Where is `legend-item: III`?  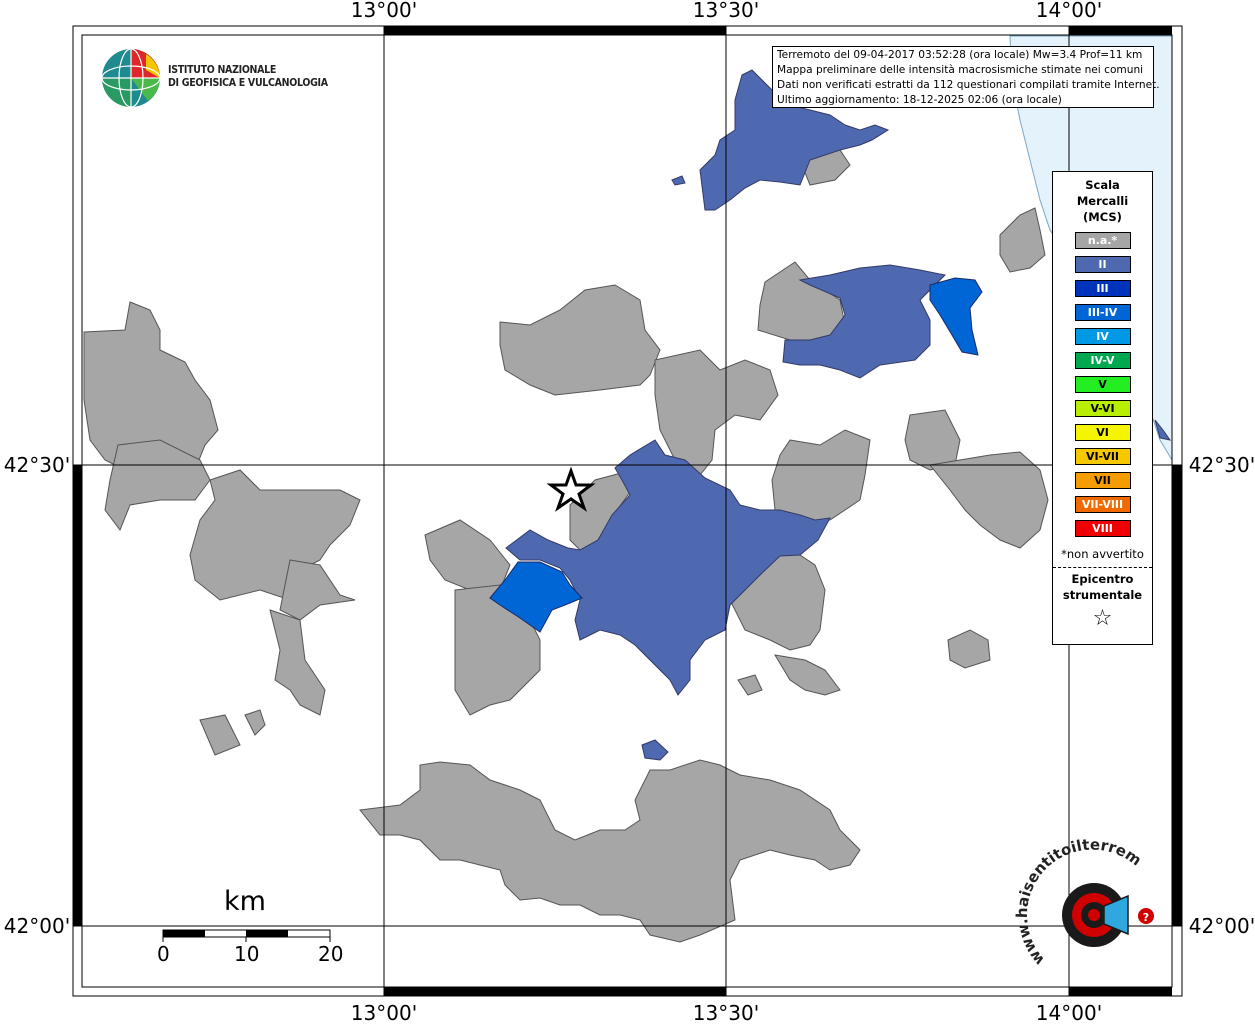
legend-item: III is located at coordinates (1102, 288).